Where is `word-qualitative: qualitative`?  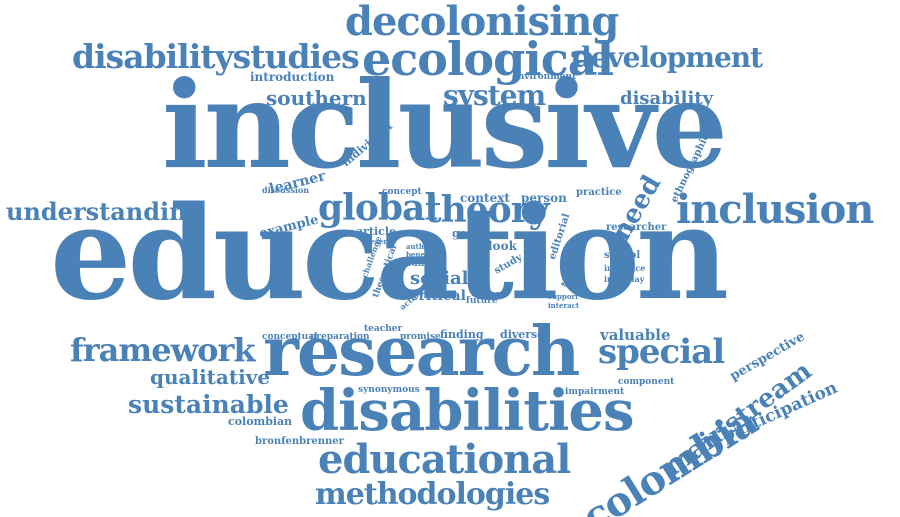
word-qualitative: qualitative is located at coordinates (210, 377).